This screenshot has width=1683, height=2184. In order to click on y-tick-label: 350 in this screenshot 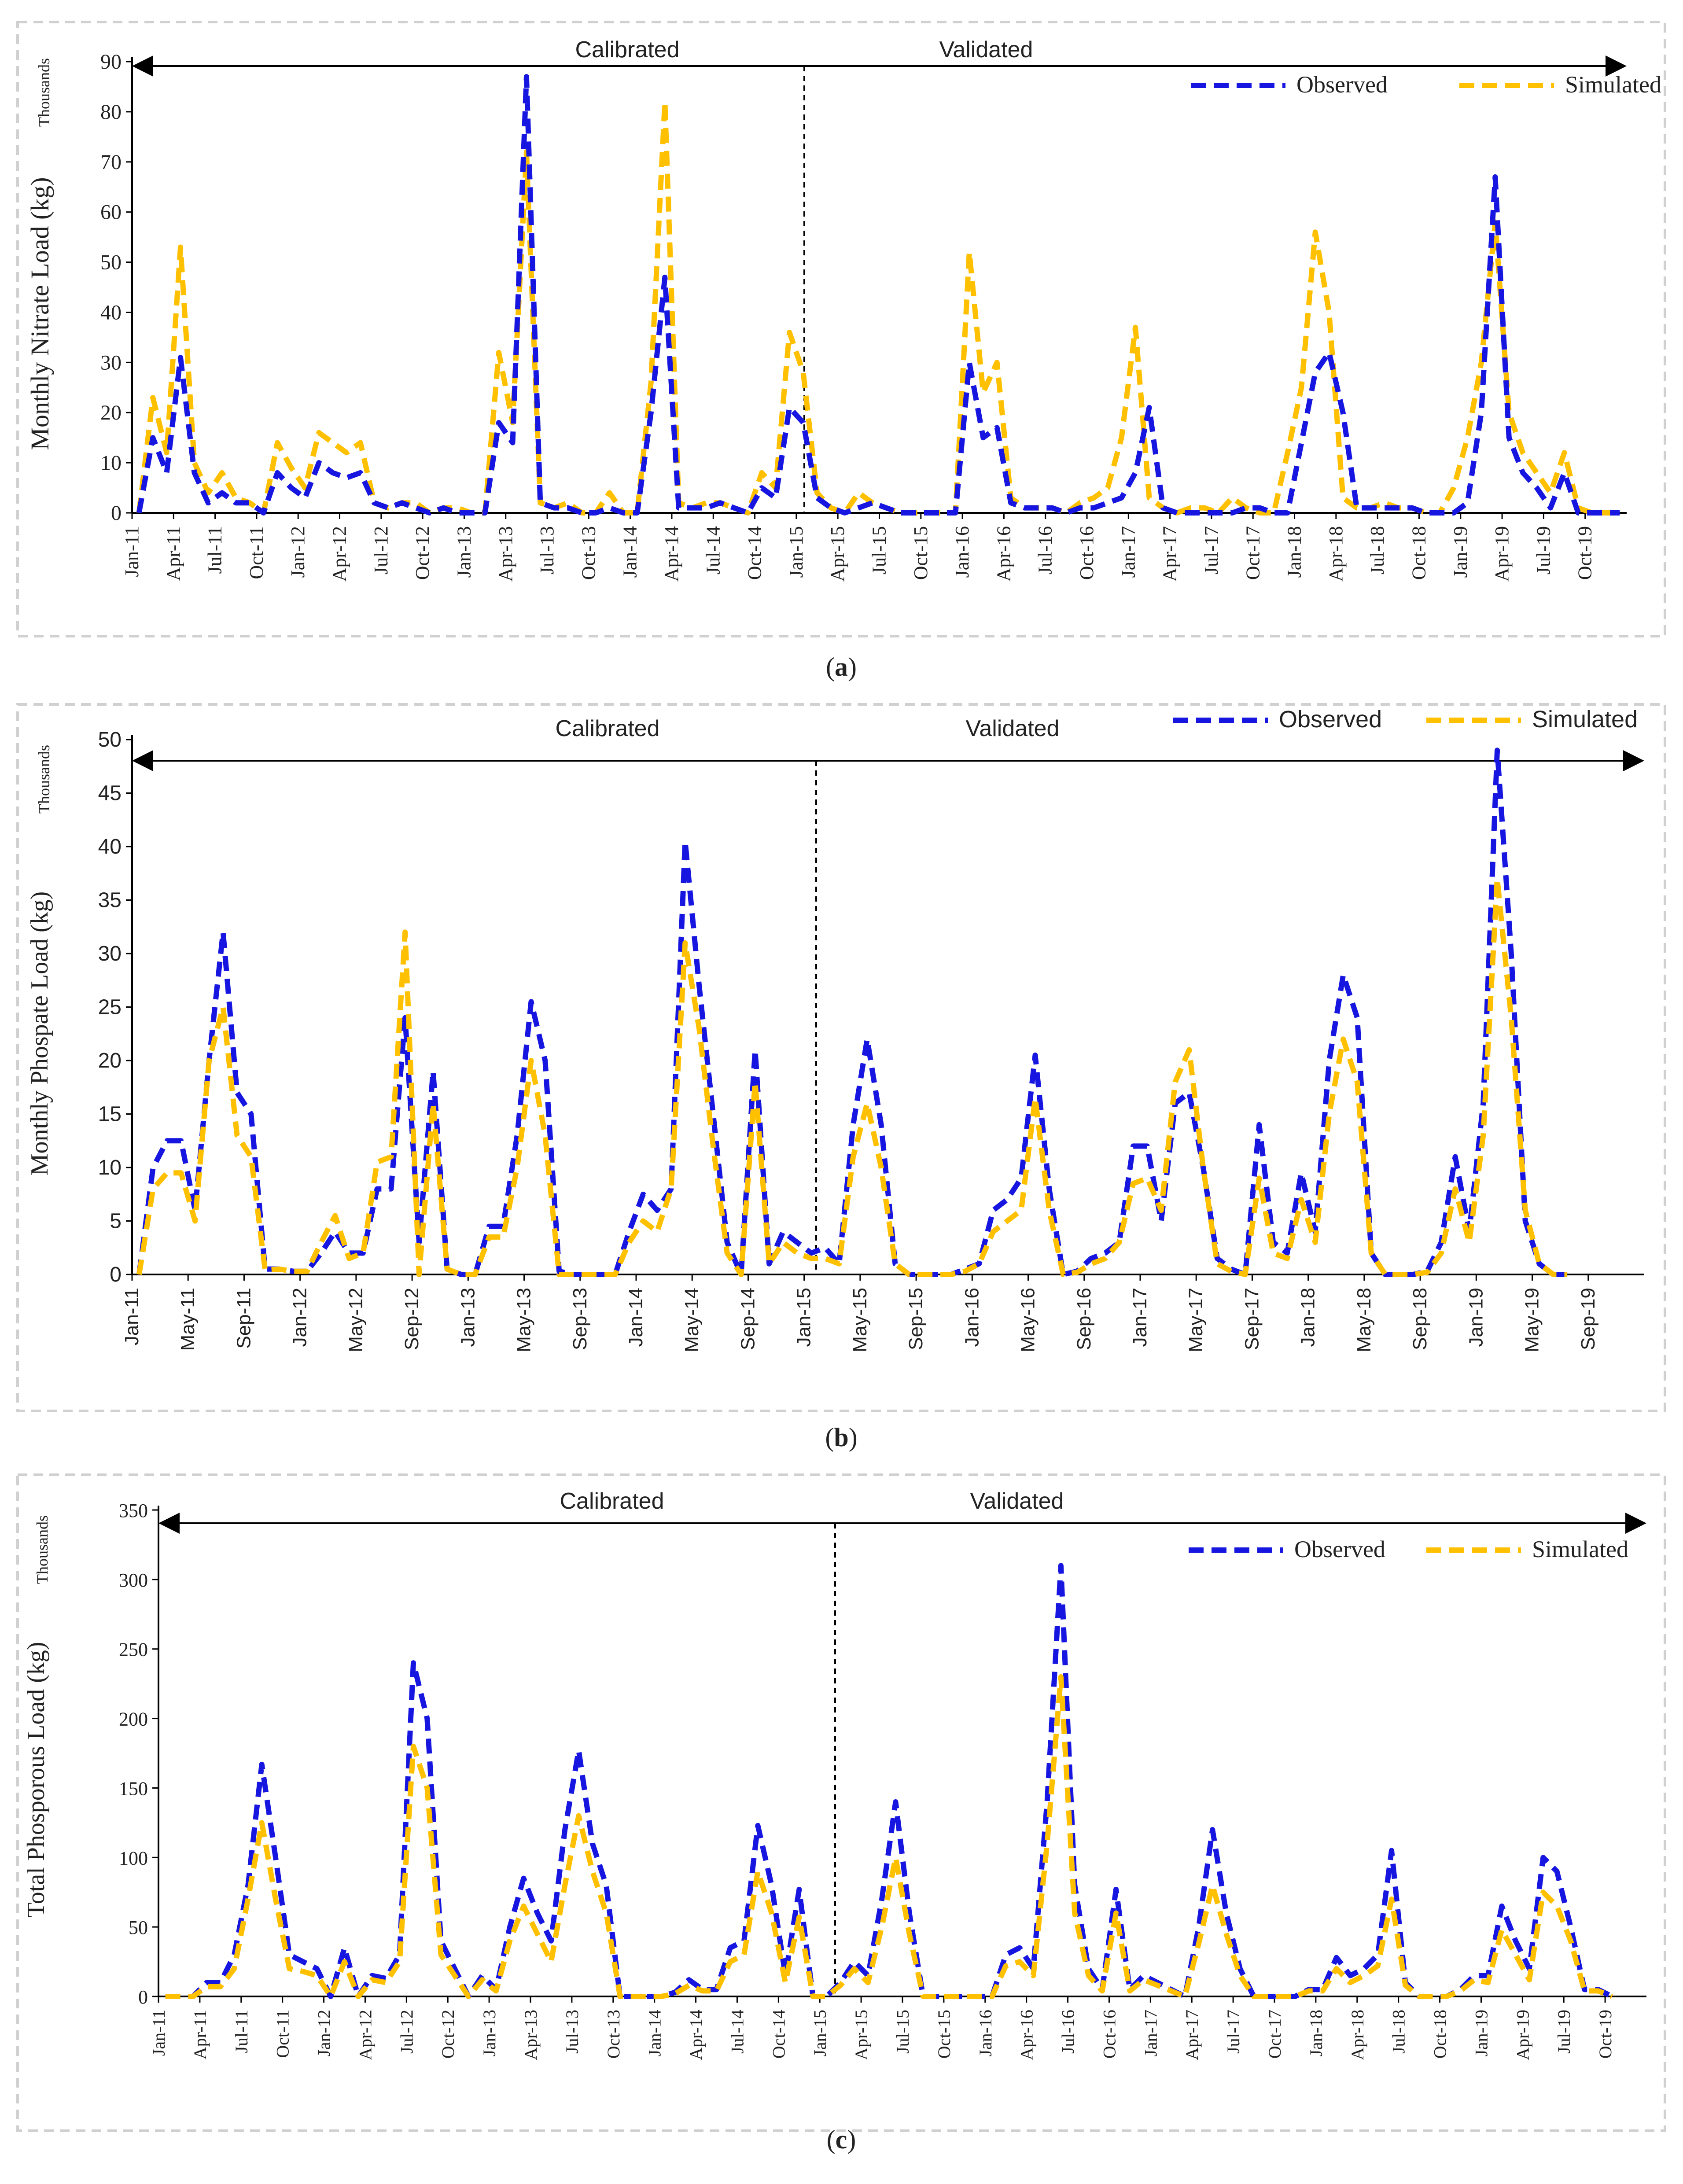, I will do `click(133, 1510)`.